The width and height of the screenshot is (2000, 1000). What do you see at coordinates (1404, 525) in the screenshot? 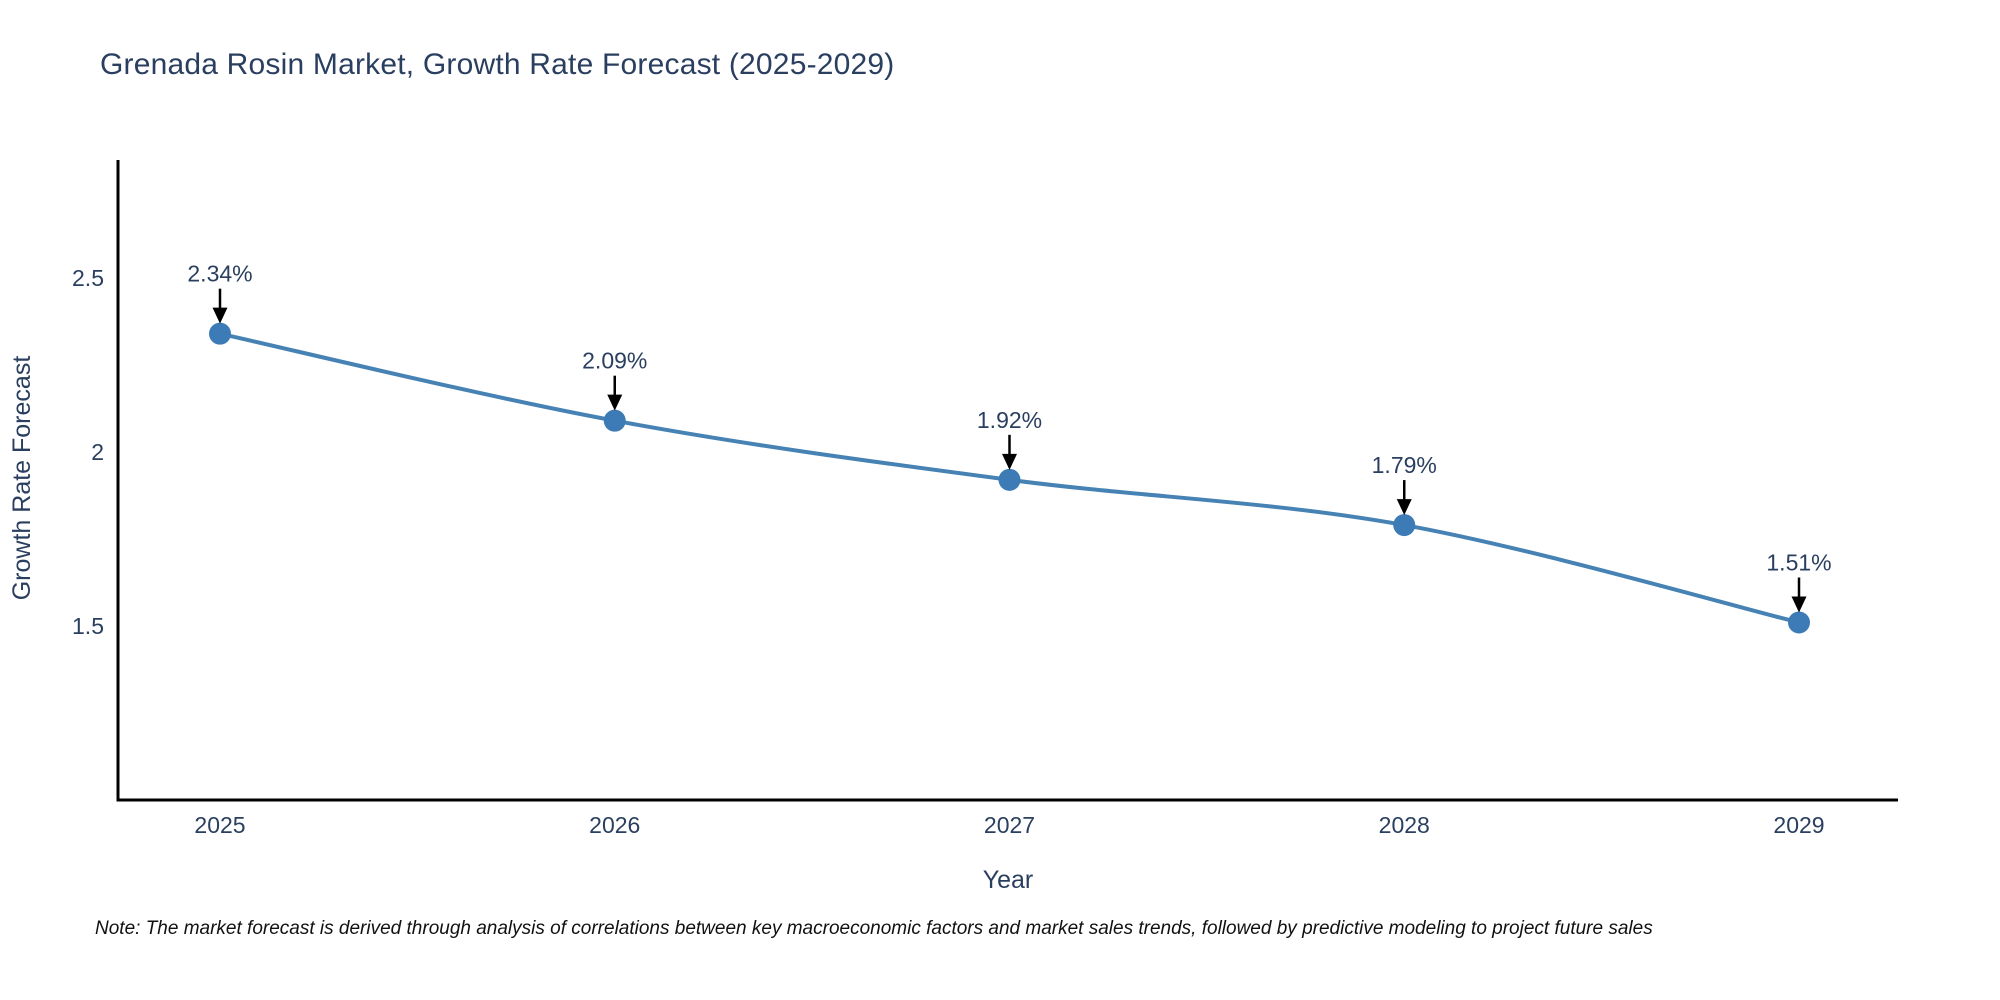
I see `data-point-2028` at bounding box center [1404, 525].